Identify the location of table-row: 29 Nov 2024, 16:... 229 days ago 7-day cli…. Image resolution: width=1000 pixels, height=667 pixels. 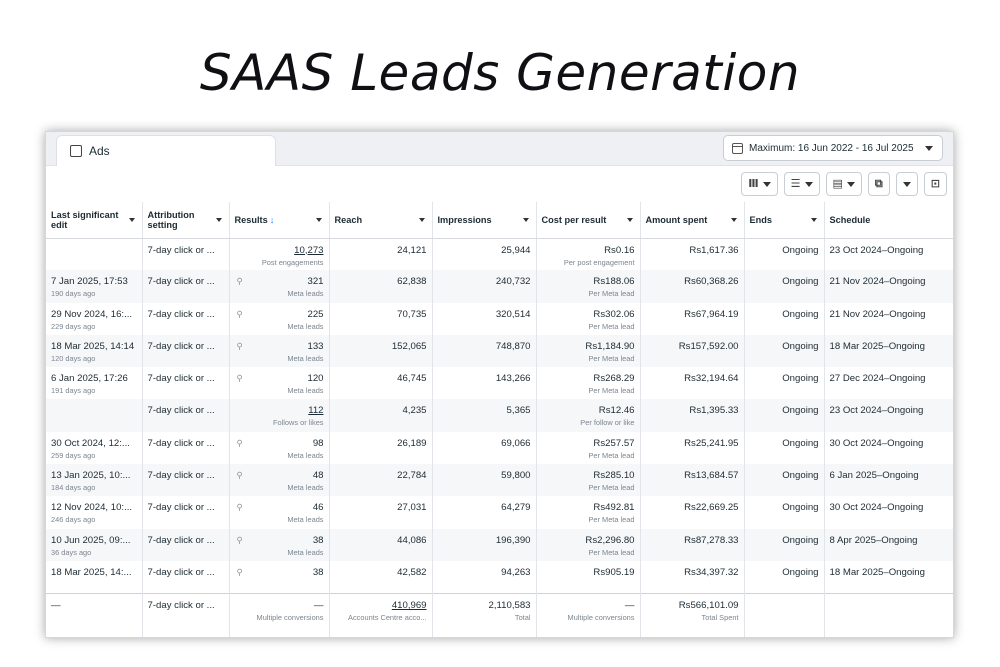
(499, 318).